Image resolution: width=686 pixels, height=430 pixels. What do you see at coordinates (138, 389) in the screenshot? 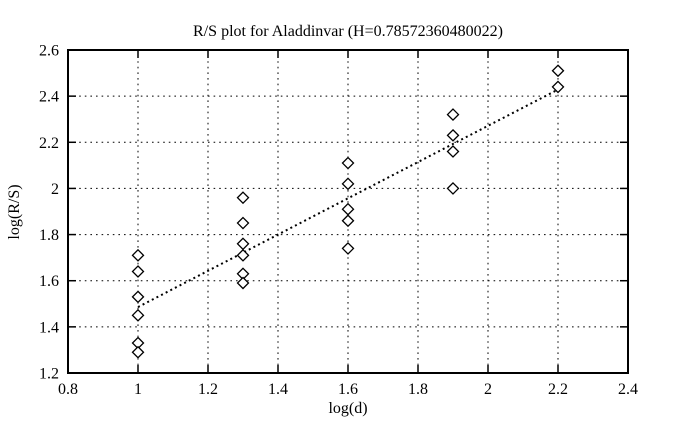
I see `x-tick-label: 1` at bounding box center [138, 389].